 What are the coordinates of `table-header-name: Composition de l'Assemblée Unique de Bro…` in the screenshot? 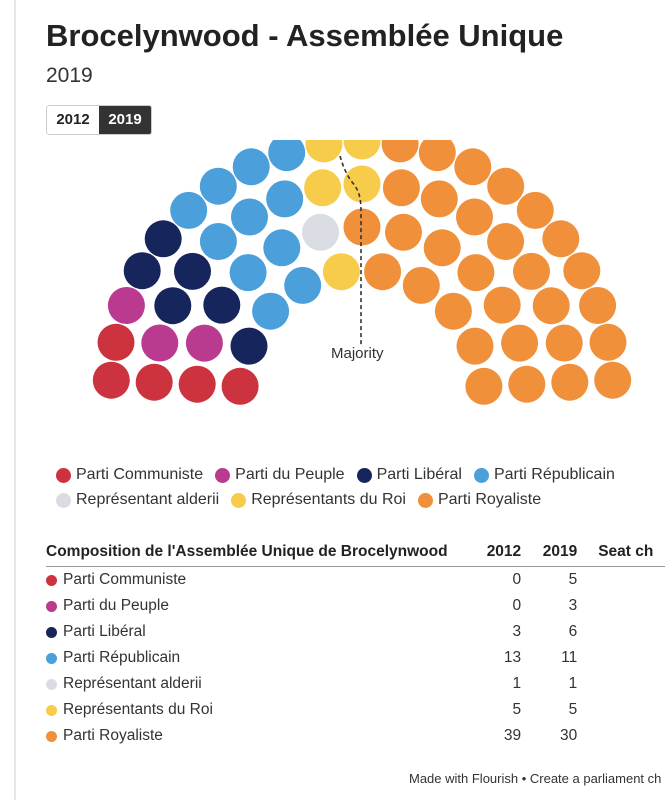 It's located at (247, 551).